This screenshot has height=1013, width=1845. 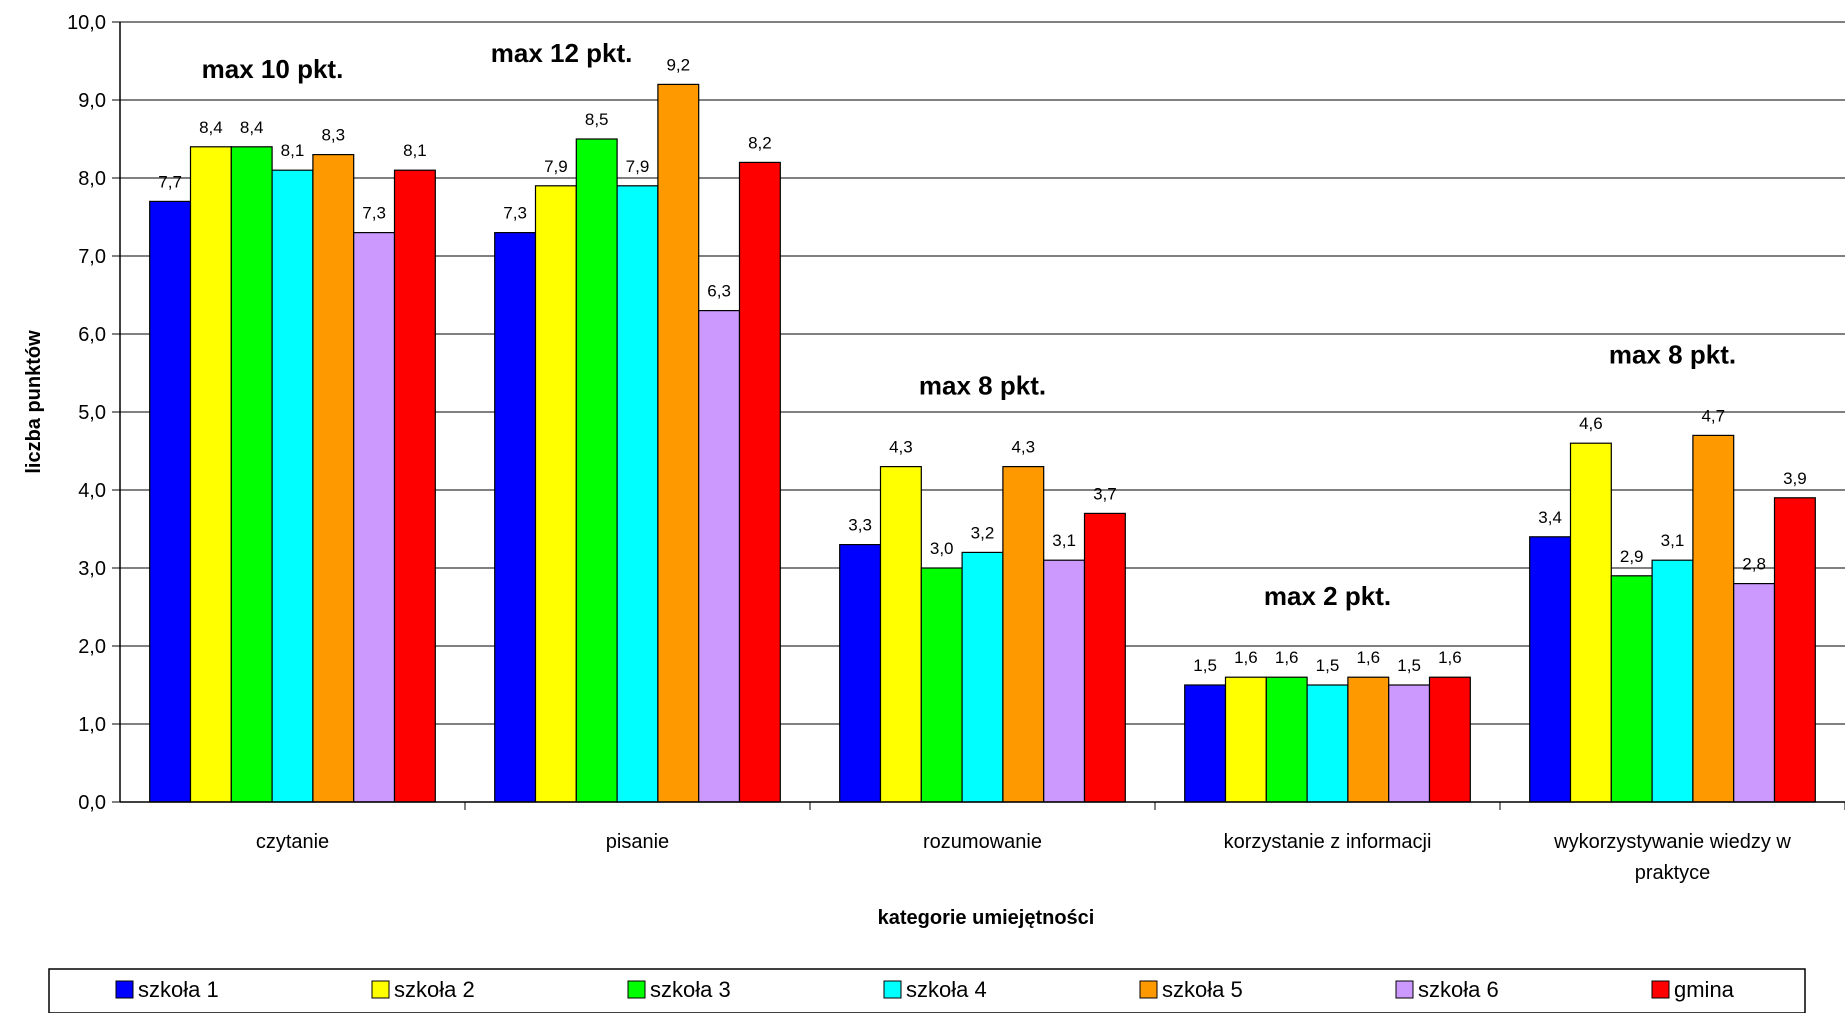 What do you see at coordinates (34, 402) in the screenshot?
I see `y-axis-title: liczba punktów` at bounding box center [34, 402].